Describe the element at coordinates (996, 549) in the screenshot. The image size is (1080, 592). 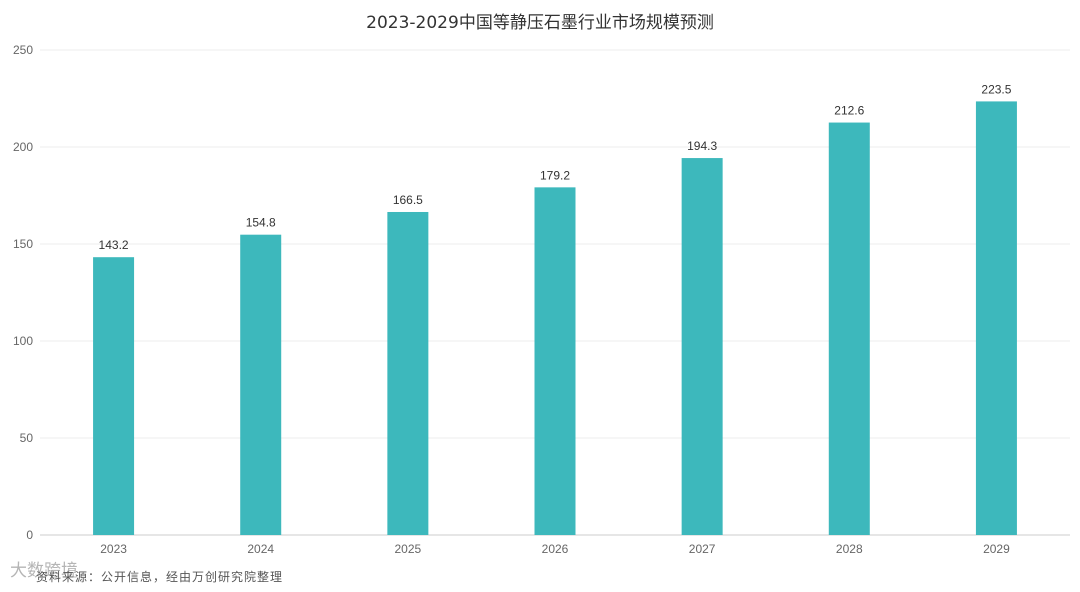
I see `x-tick-label: 2029` at that location.